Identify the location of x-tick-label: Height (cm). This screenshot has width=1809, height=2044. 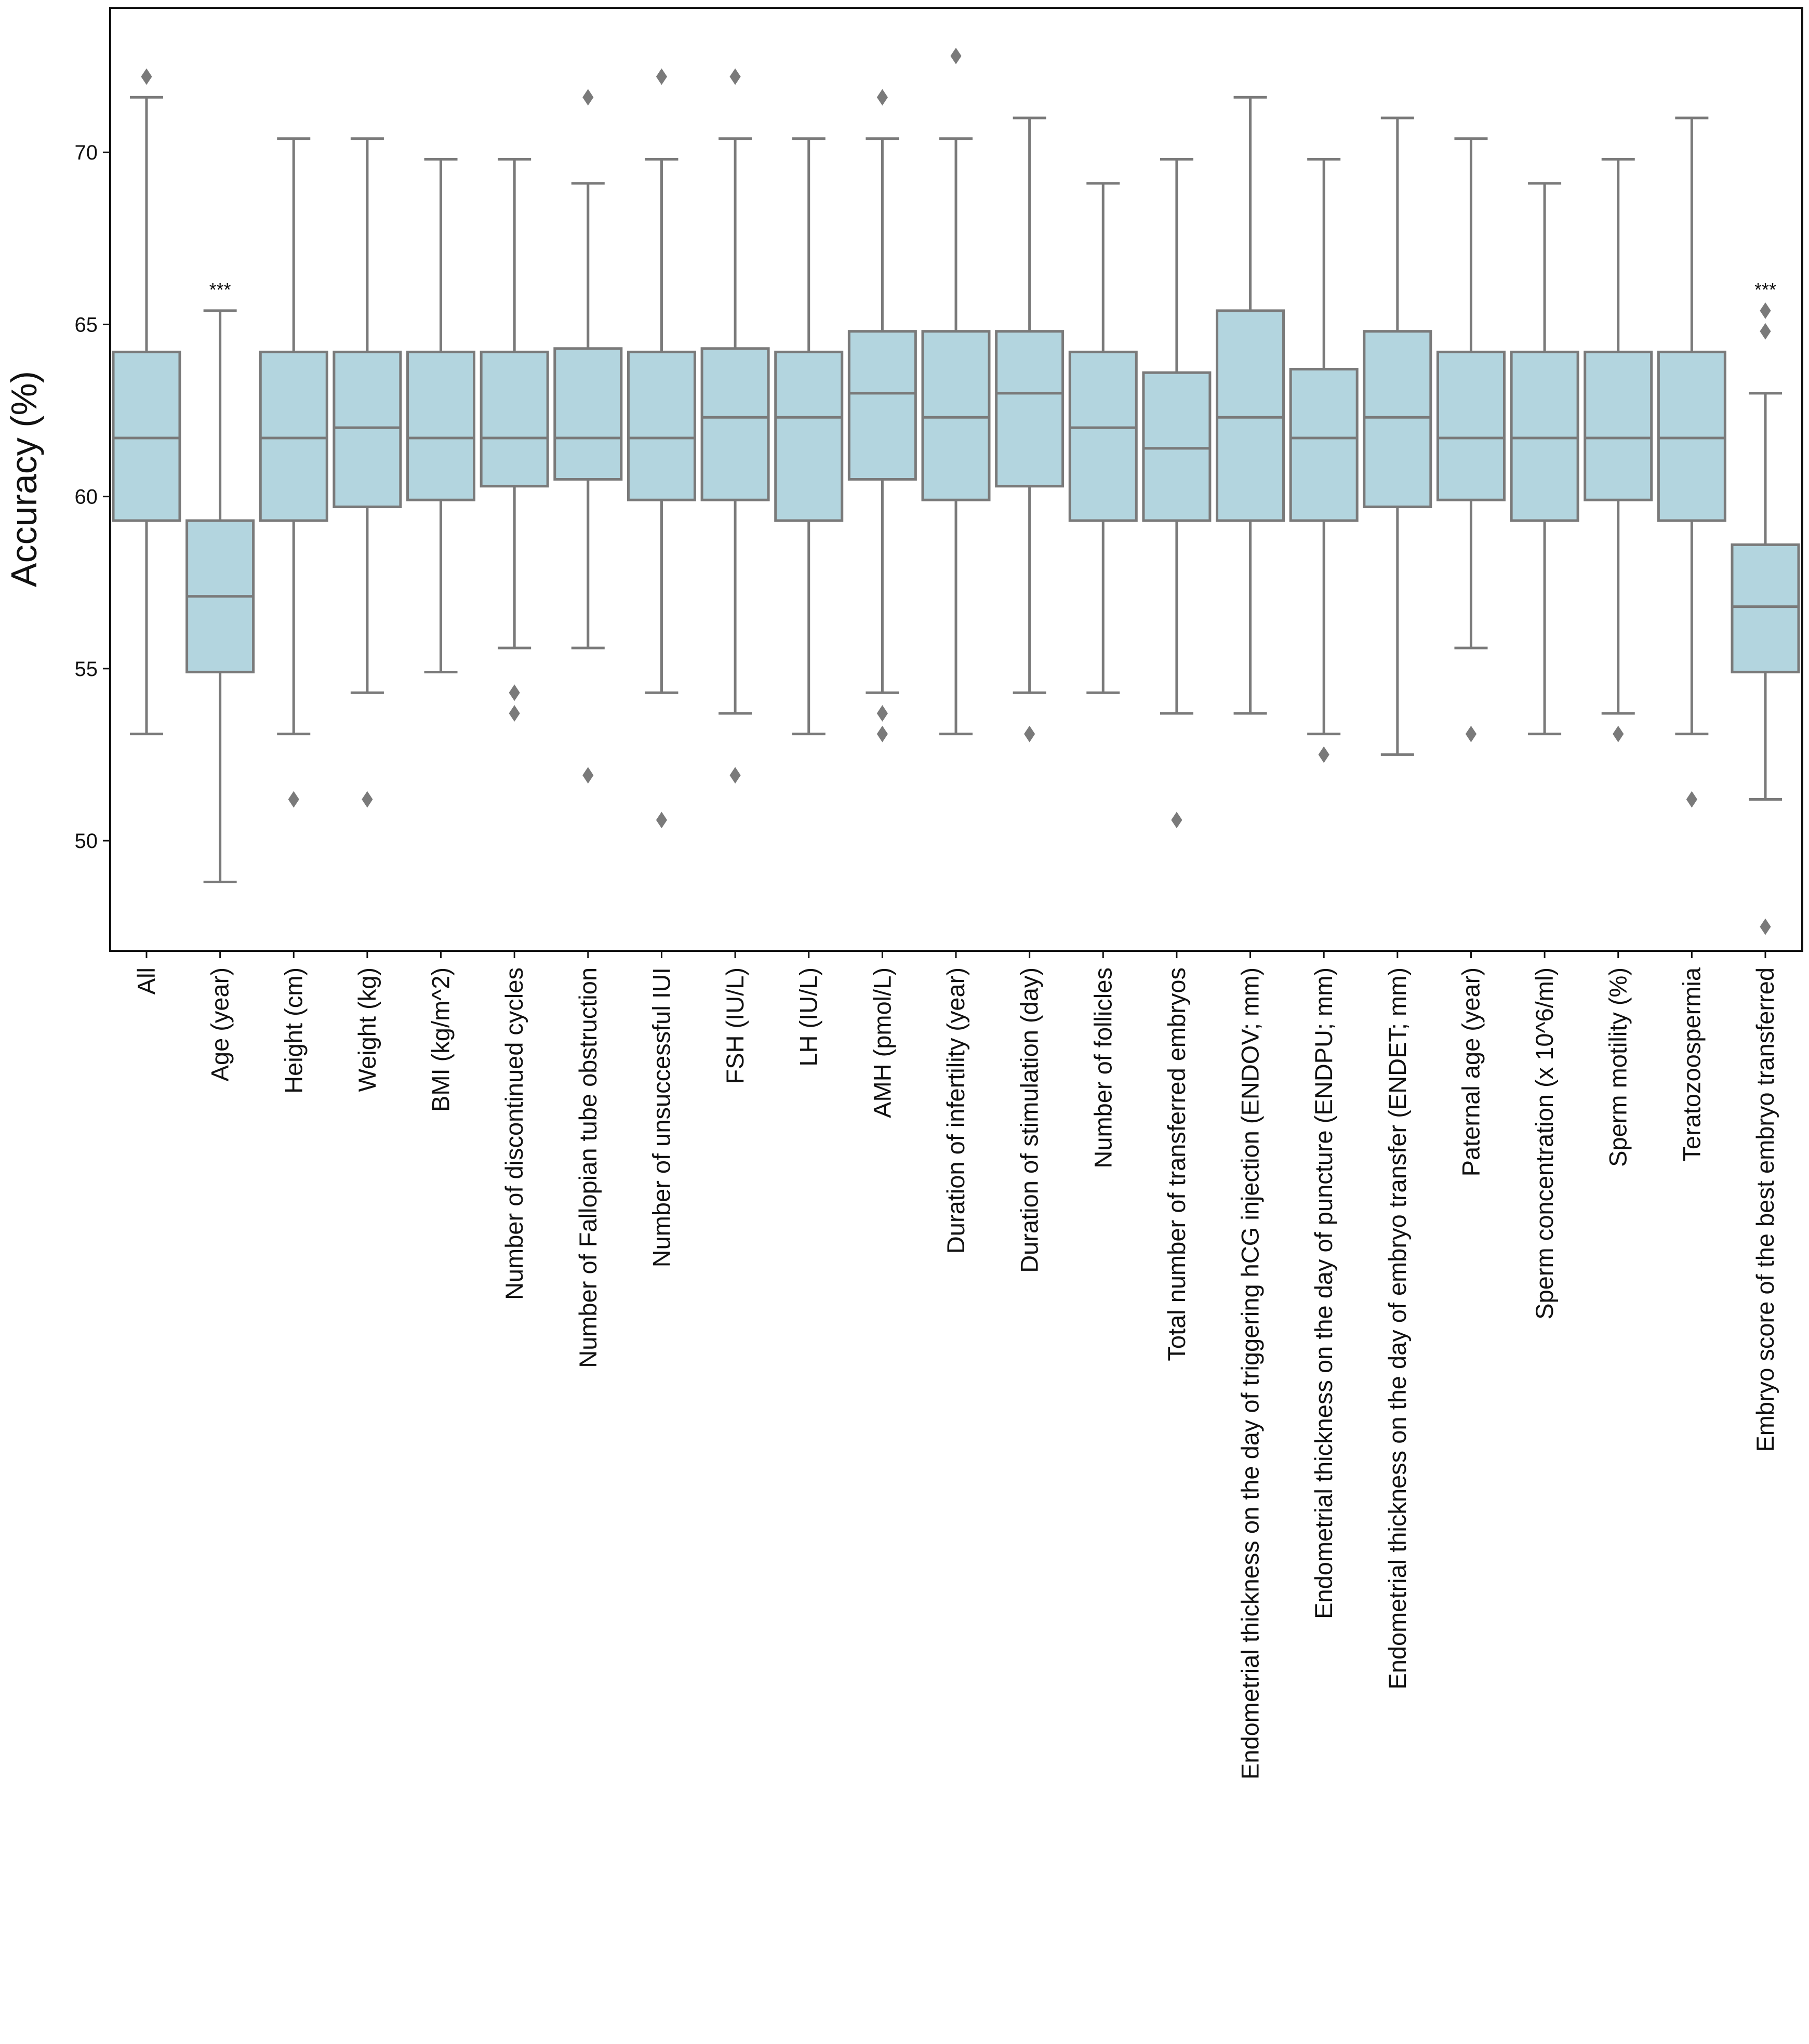
(293, 1030).